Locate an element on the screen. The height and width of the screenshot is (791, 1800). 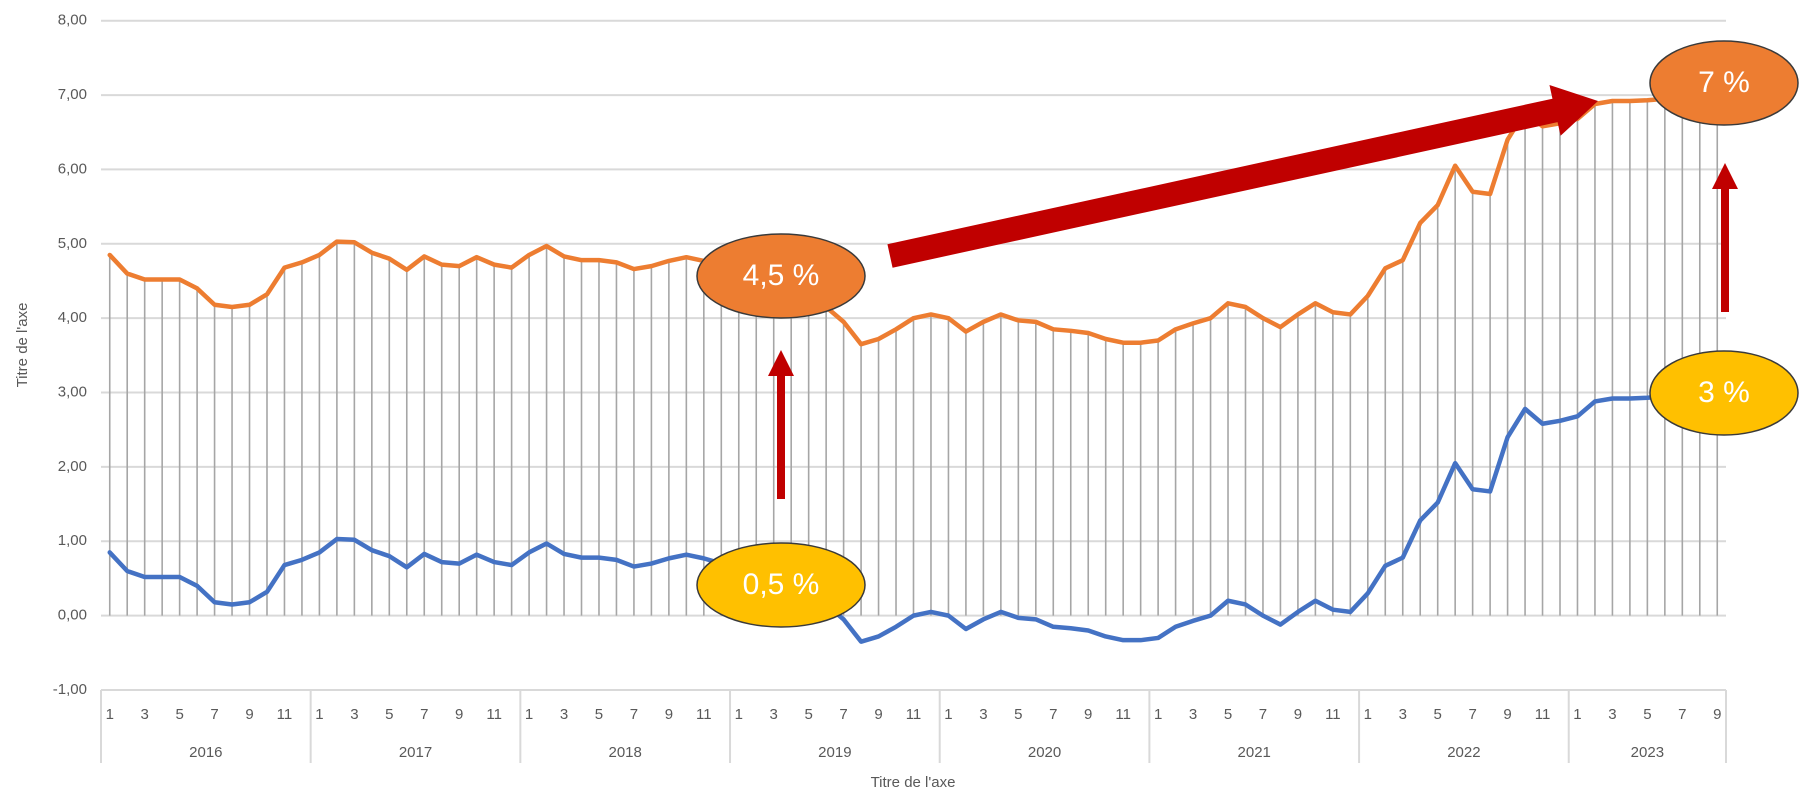
annotation-text: 3 % is located at coordinates (1724, 392).